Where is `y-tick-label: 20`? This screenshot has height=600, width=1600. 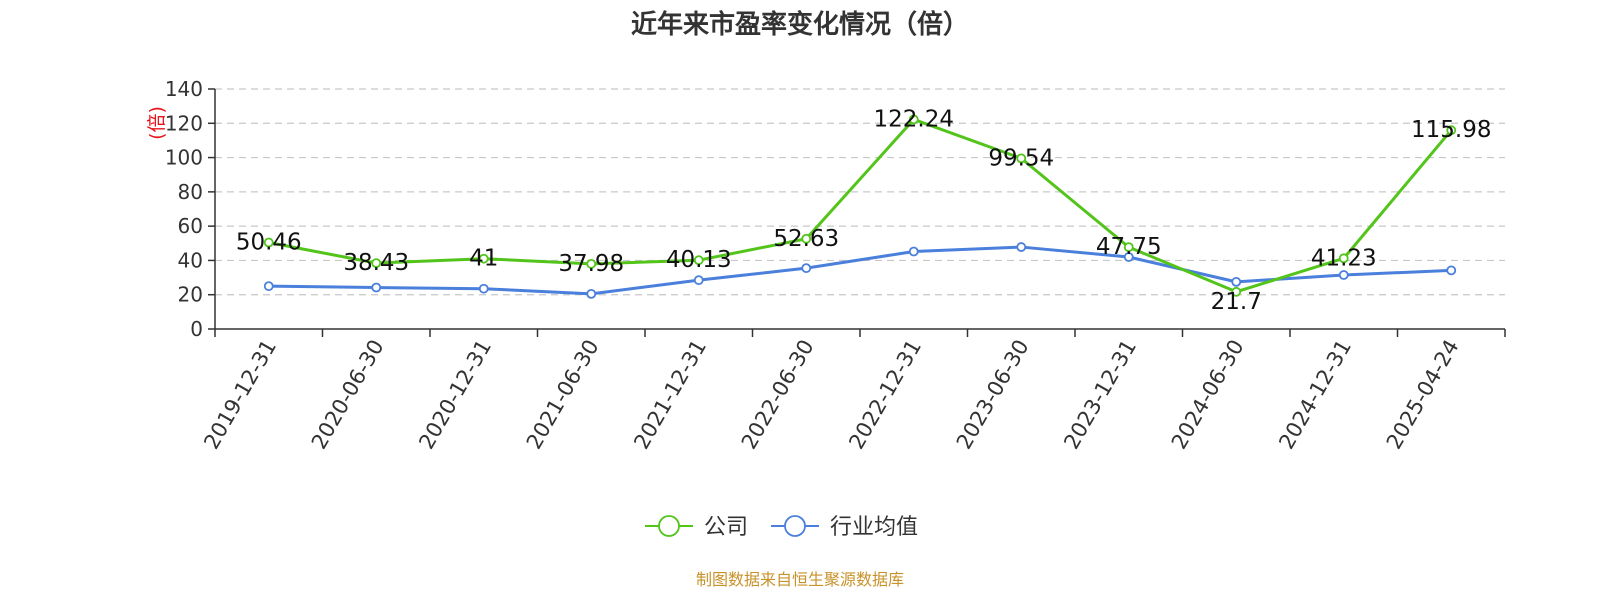
y-tick-label: 20 is located at coordinates (190, 295).